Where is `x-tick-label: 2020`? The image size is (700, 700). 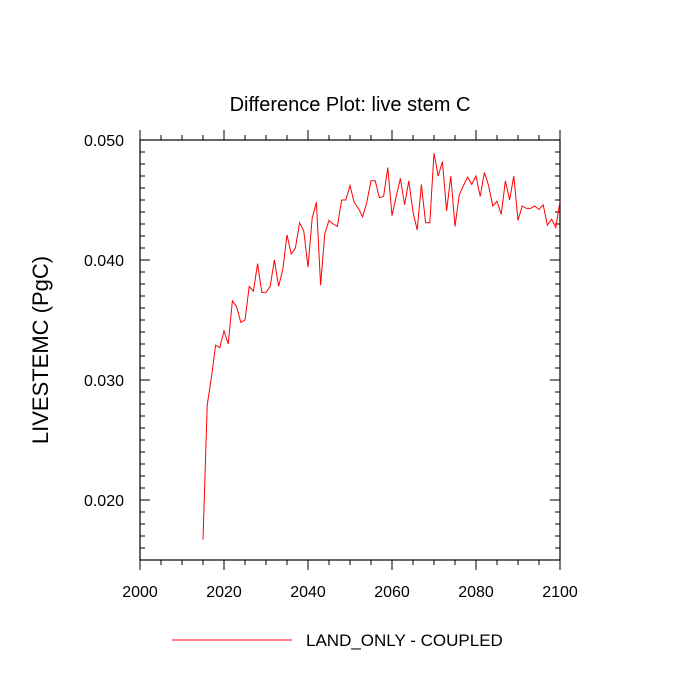 x-tick-label: 2020 is located at coordinates (224, 592).